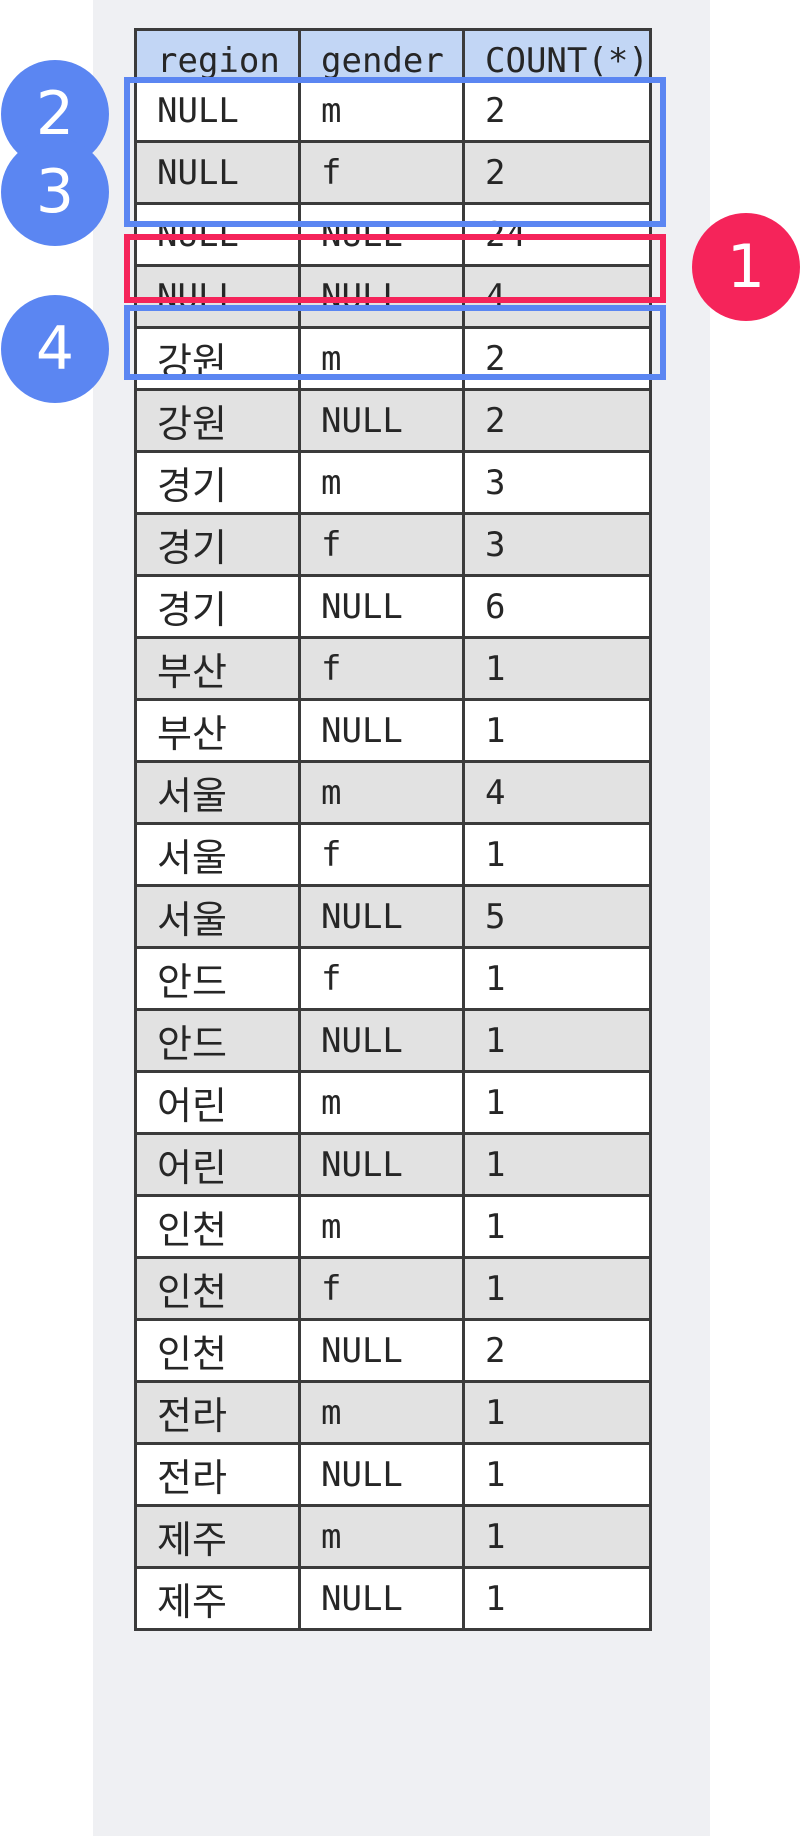 The width and height of the screenshot is (800, 1836). I want to click on table-row: 전라 NULL 1, so click(393, 1474).